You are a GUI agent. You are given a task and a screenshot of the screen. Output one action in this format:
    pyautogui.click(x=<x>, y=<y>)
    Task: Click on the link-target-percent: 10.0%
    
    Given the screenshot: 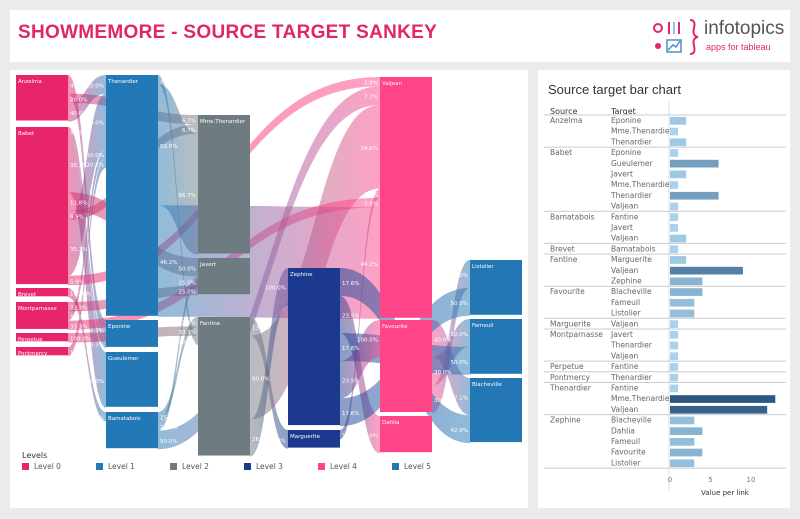 What is the action you would take?
    pyautogui.click(x=95, y=156)
    